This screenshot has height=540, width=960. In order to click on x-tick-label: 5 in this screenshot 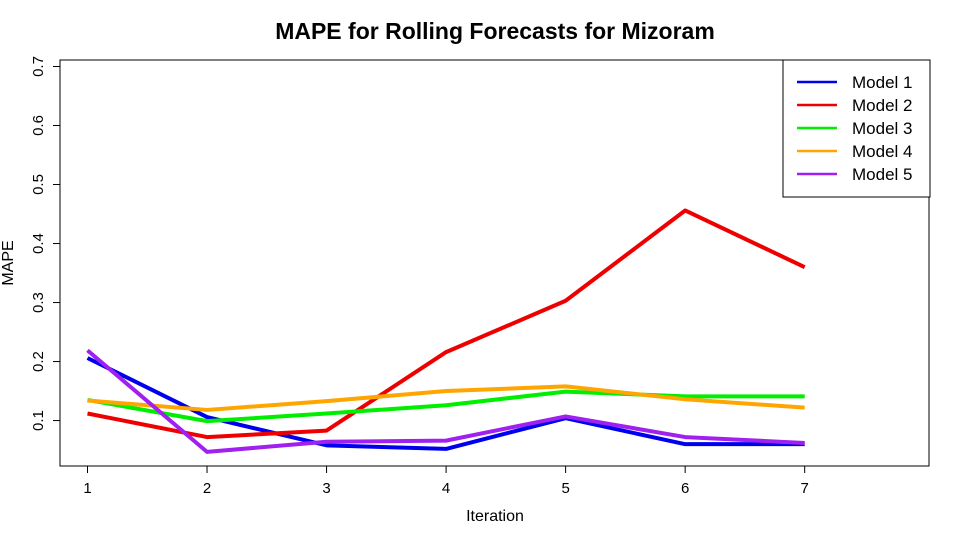, I will do `click(565, 488)`.